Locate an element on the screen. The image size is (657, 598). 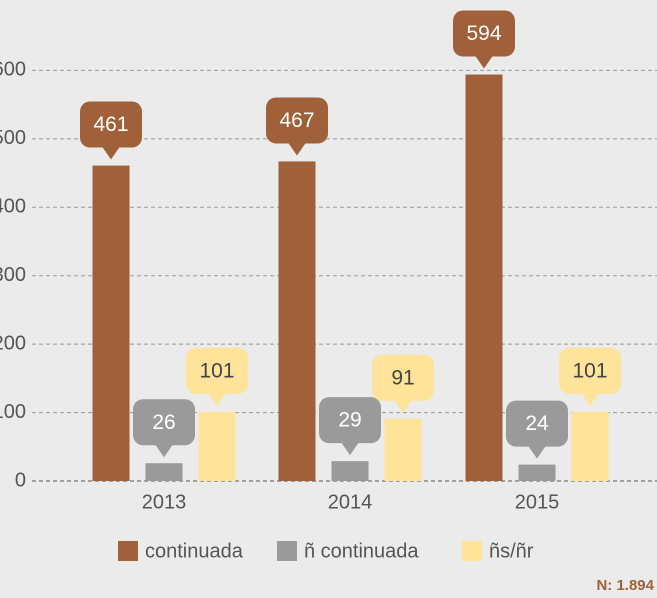
data-label: 24 is located at coordinates (537, 429).